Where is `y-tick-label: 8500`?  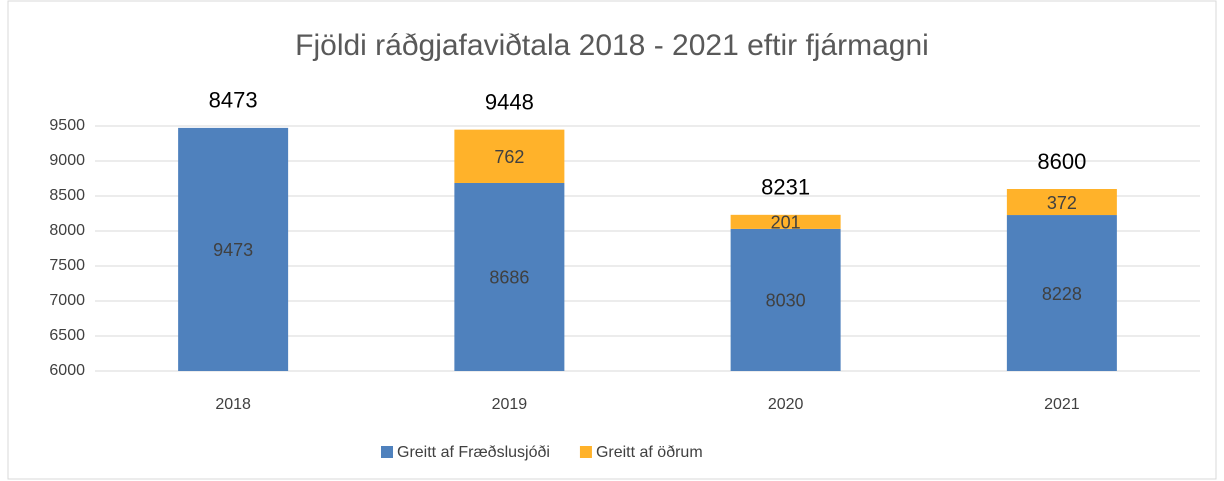
y-tick-label: 8500 is located at coordinates (67, 195).